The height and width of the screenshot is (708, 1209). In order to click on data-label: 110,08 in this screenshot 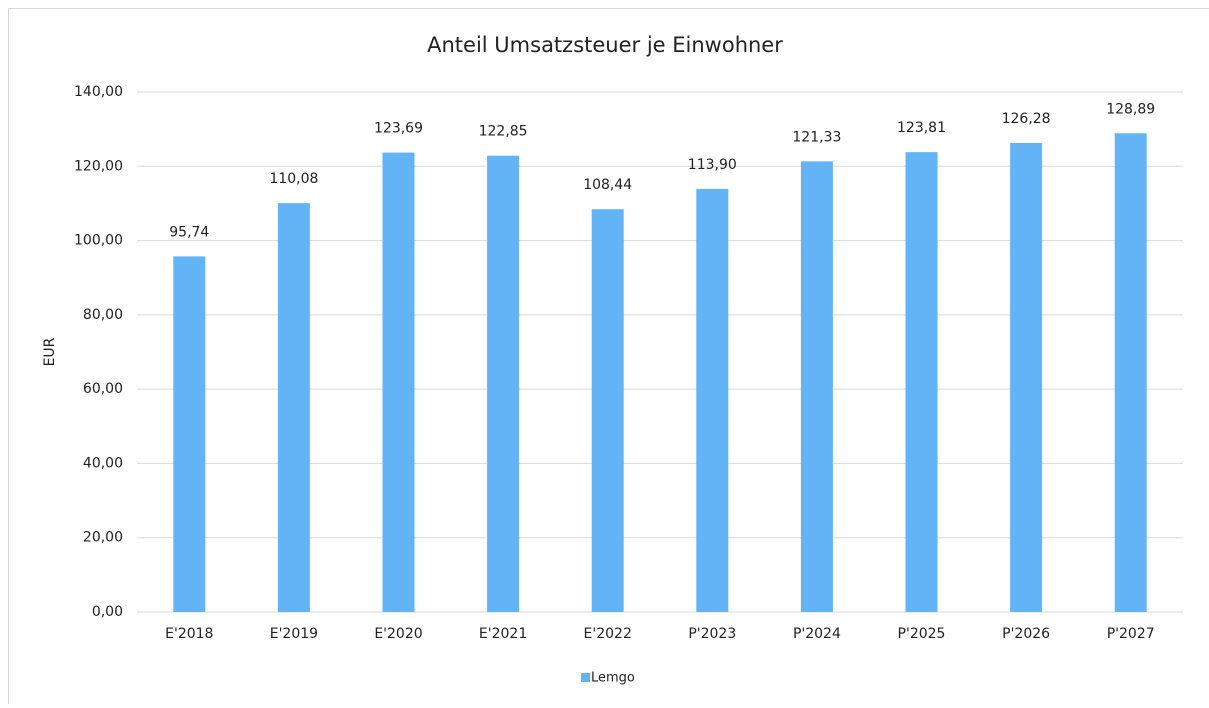, I will do `click(293, 179)`.